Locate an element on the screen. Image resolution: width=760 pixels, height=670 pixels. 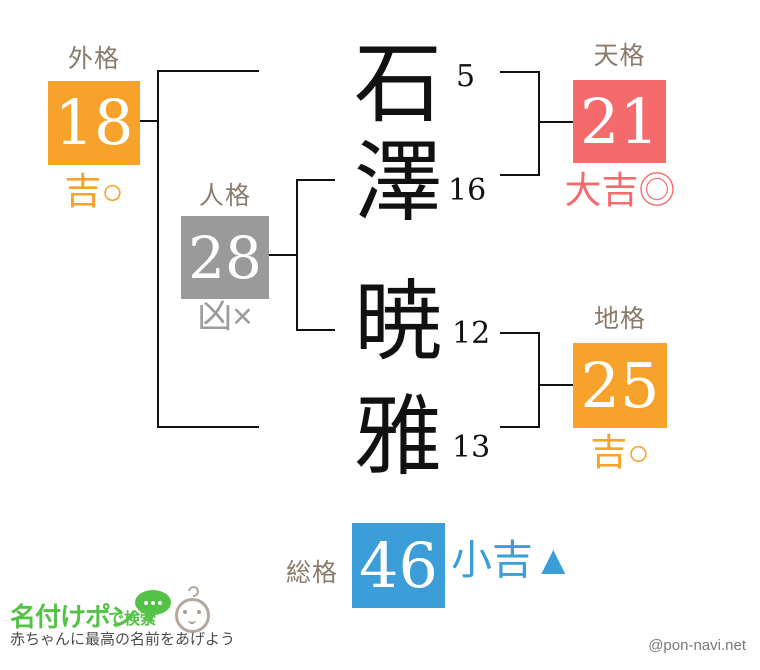
gaikaku-label: 外格 is located at coordinates (93, 59).